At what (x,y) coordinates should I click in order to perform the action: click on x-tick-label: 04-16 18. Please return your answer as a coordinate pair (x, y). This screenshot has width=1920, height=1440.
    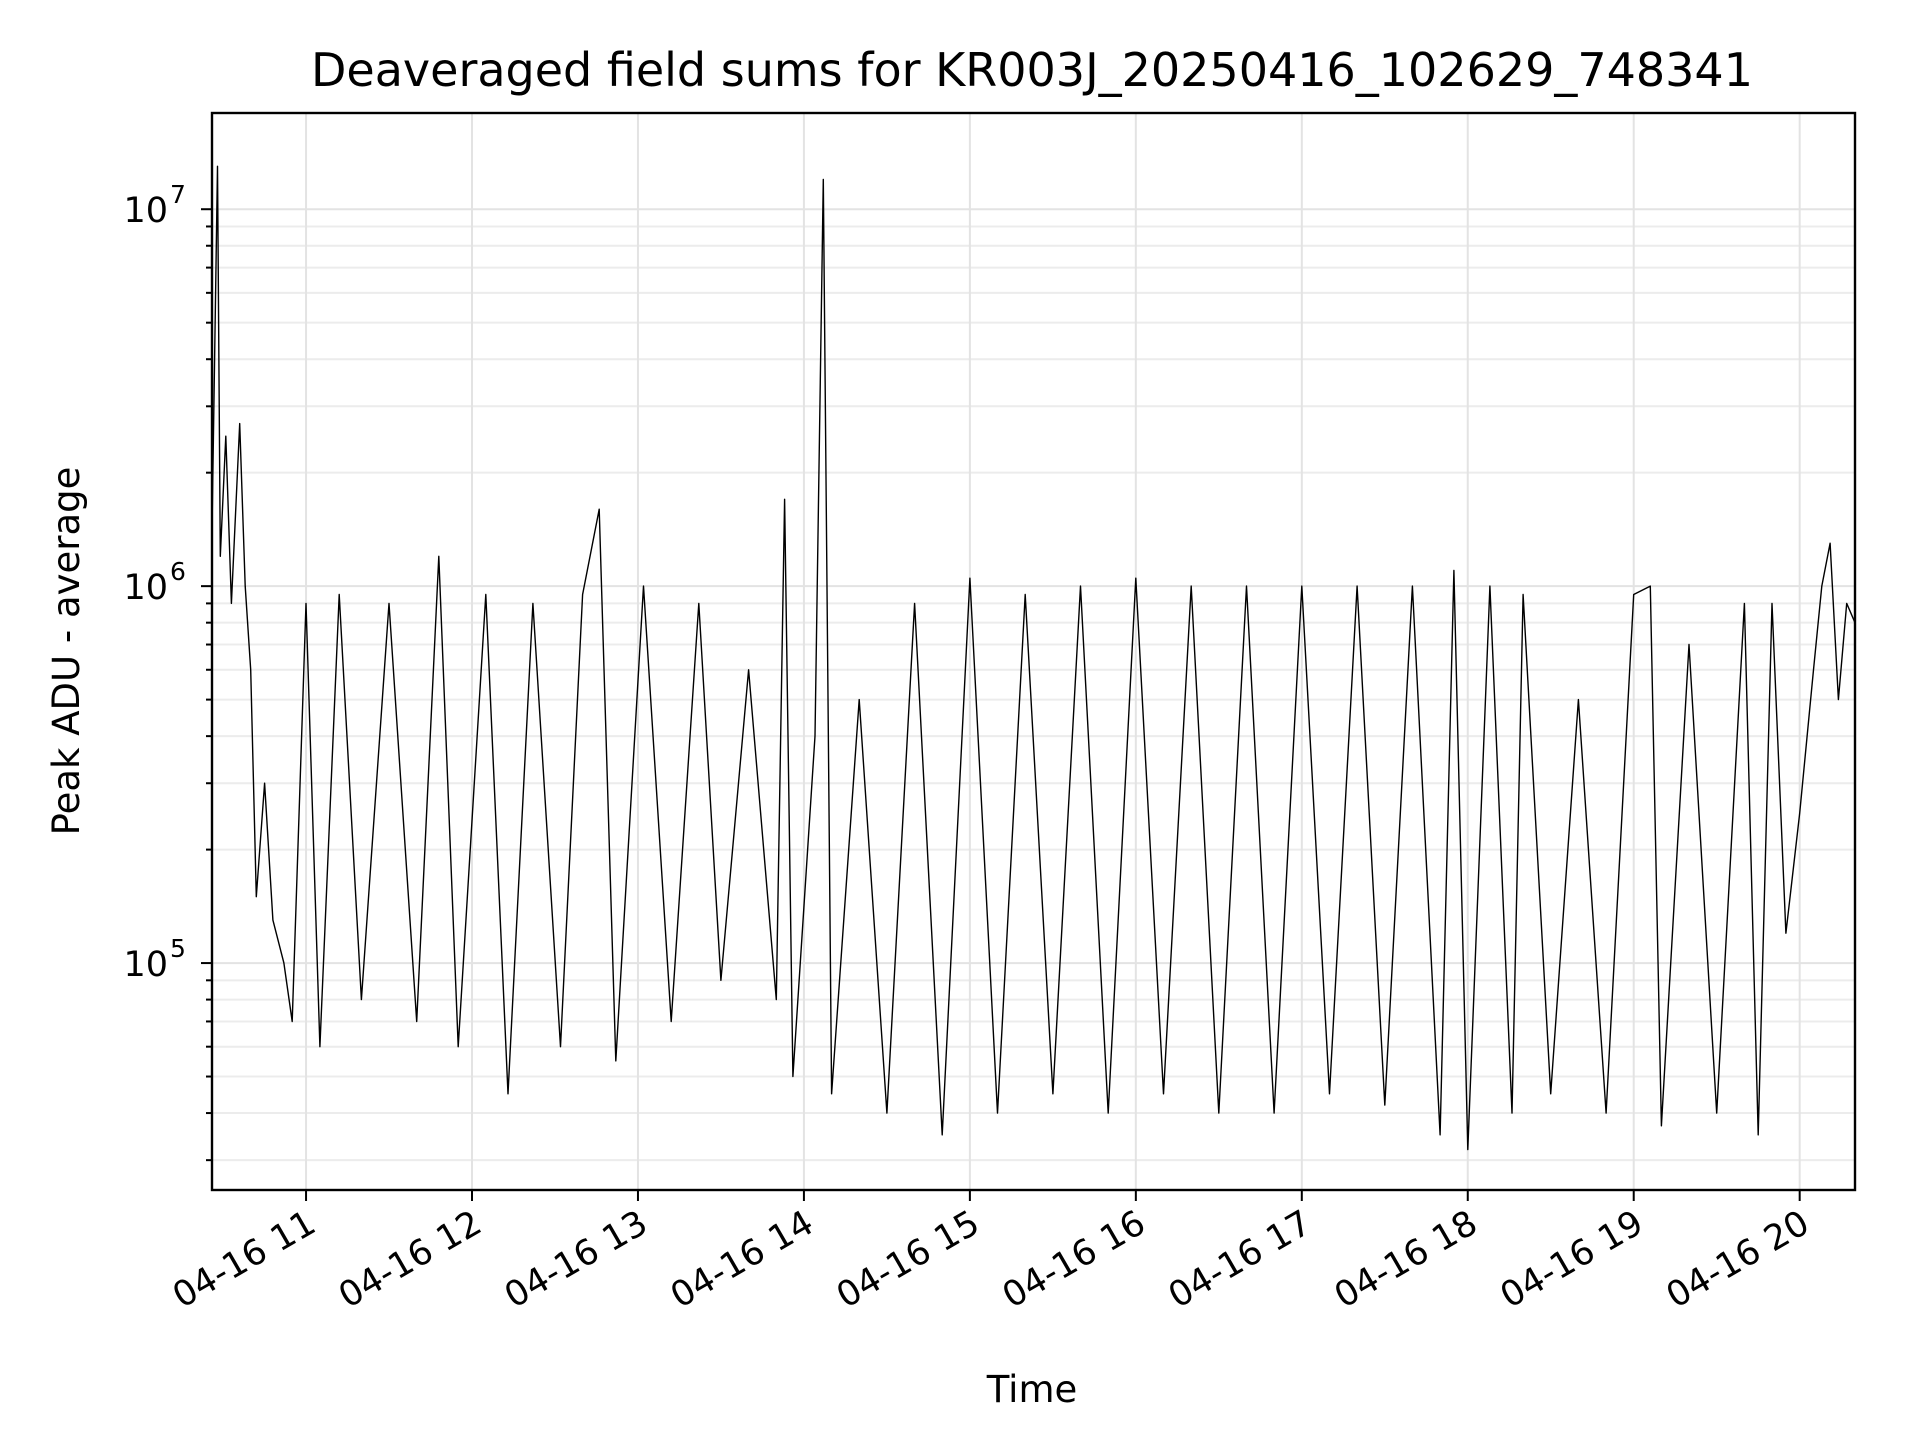
    Looking at the image, I should click on (1406, 1259).